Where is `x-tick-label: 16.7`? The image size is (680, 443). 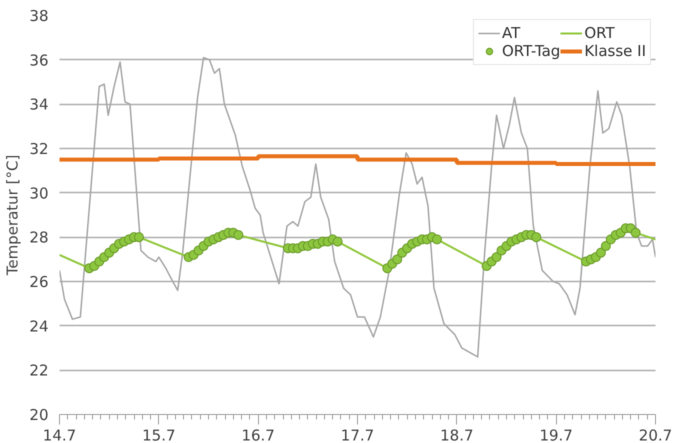
x-tick-label: 16.7 is located at coordinates (258, 434).